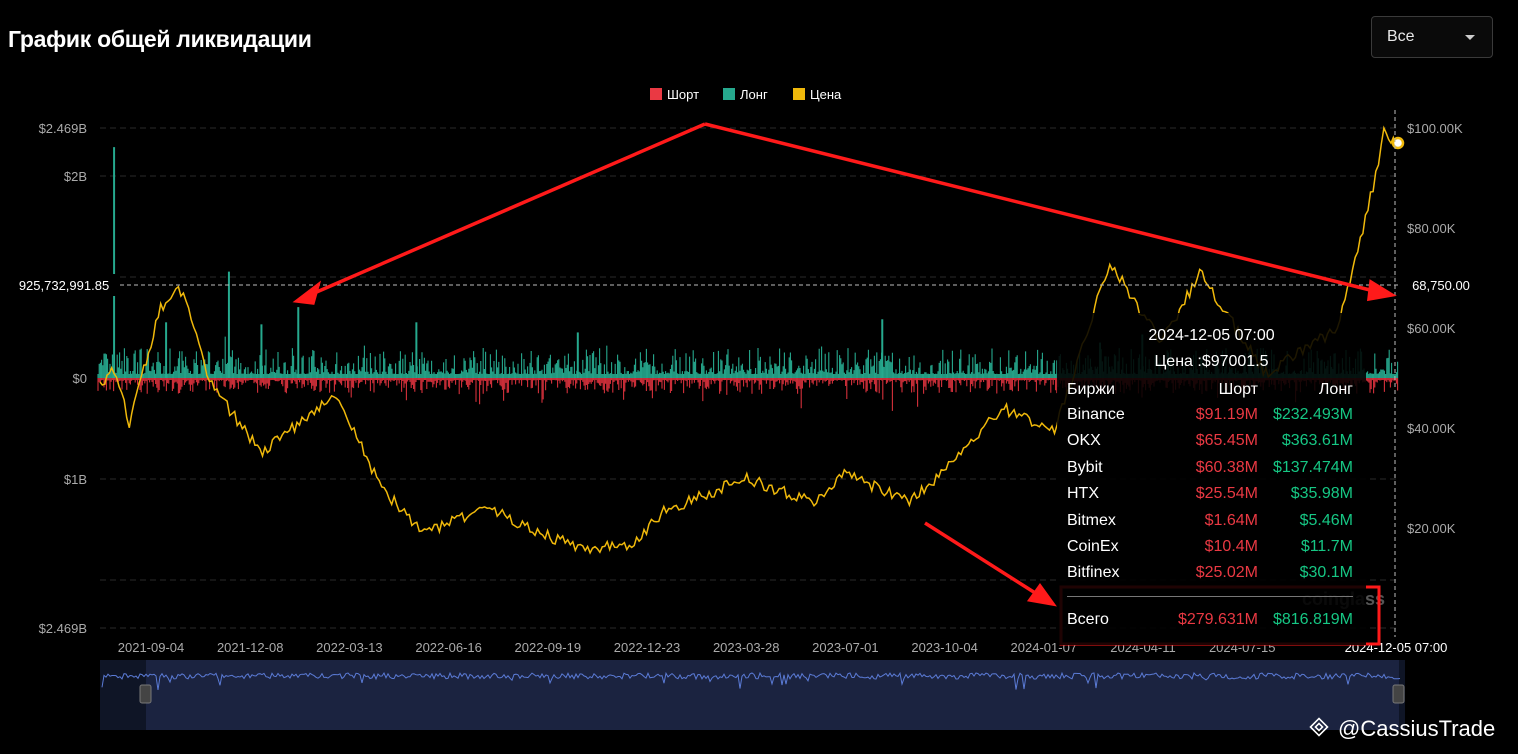 The height and width of the screenshot is (754, 1518). Describe the element at coordinates (1217, 619) in the screenshot. I see `total-short: $279.631M` at that location.